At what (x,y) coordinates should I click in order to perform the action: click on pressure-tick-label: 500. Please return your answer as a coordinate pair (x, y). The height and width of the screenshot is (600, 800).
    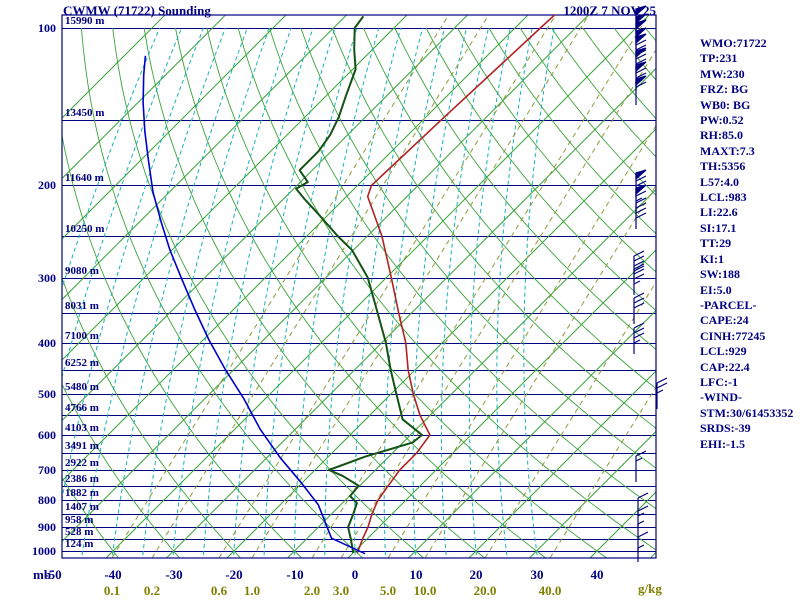
    Looking at the image, I should click on (47, 394).